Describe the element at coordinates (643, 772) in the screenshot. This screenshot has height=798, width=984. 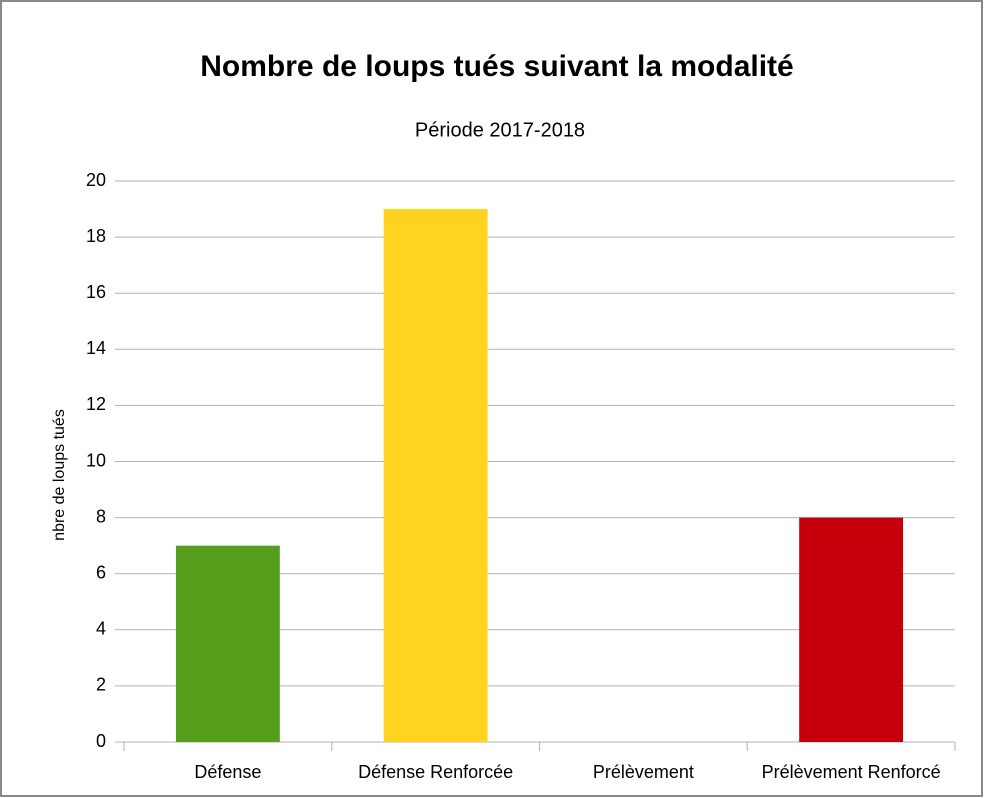
I see `x-tick-label: Prélèvement` at that location.